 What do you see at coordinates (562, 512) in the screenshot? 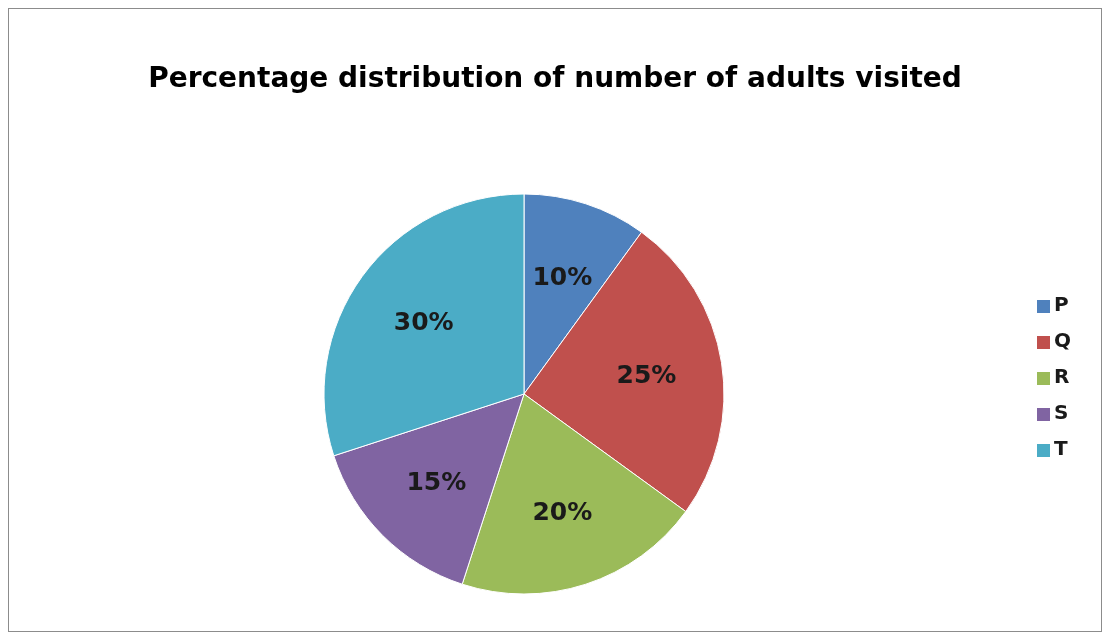
I see `data-label: 20%` at bounding box center [562, 512].